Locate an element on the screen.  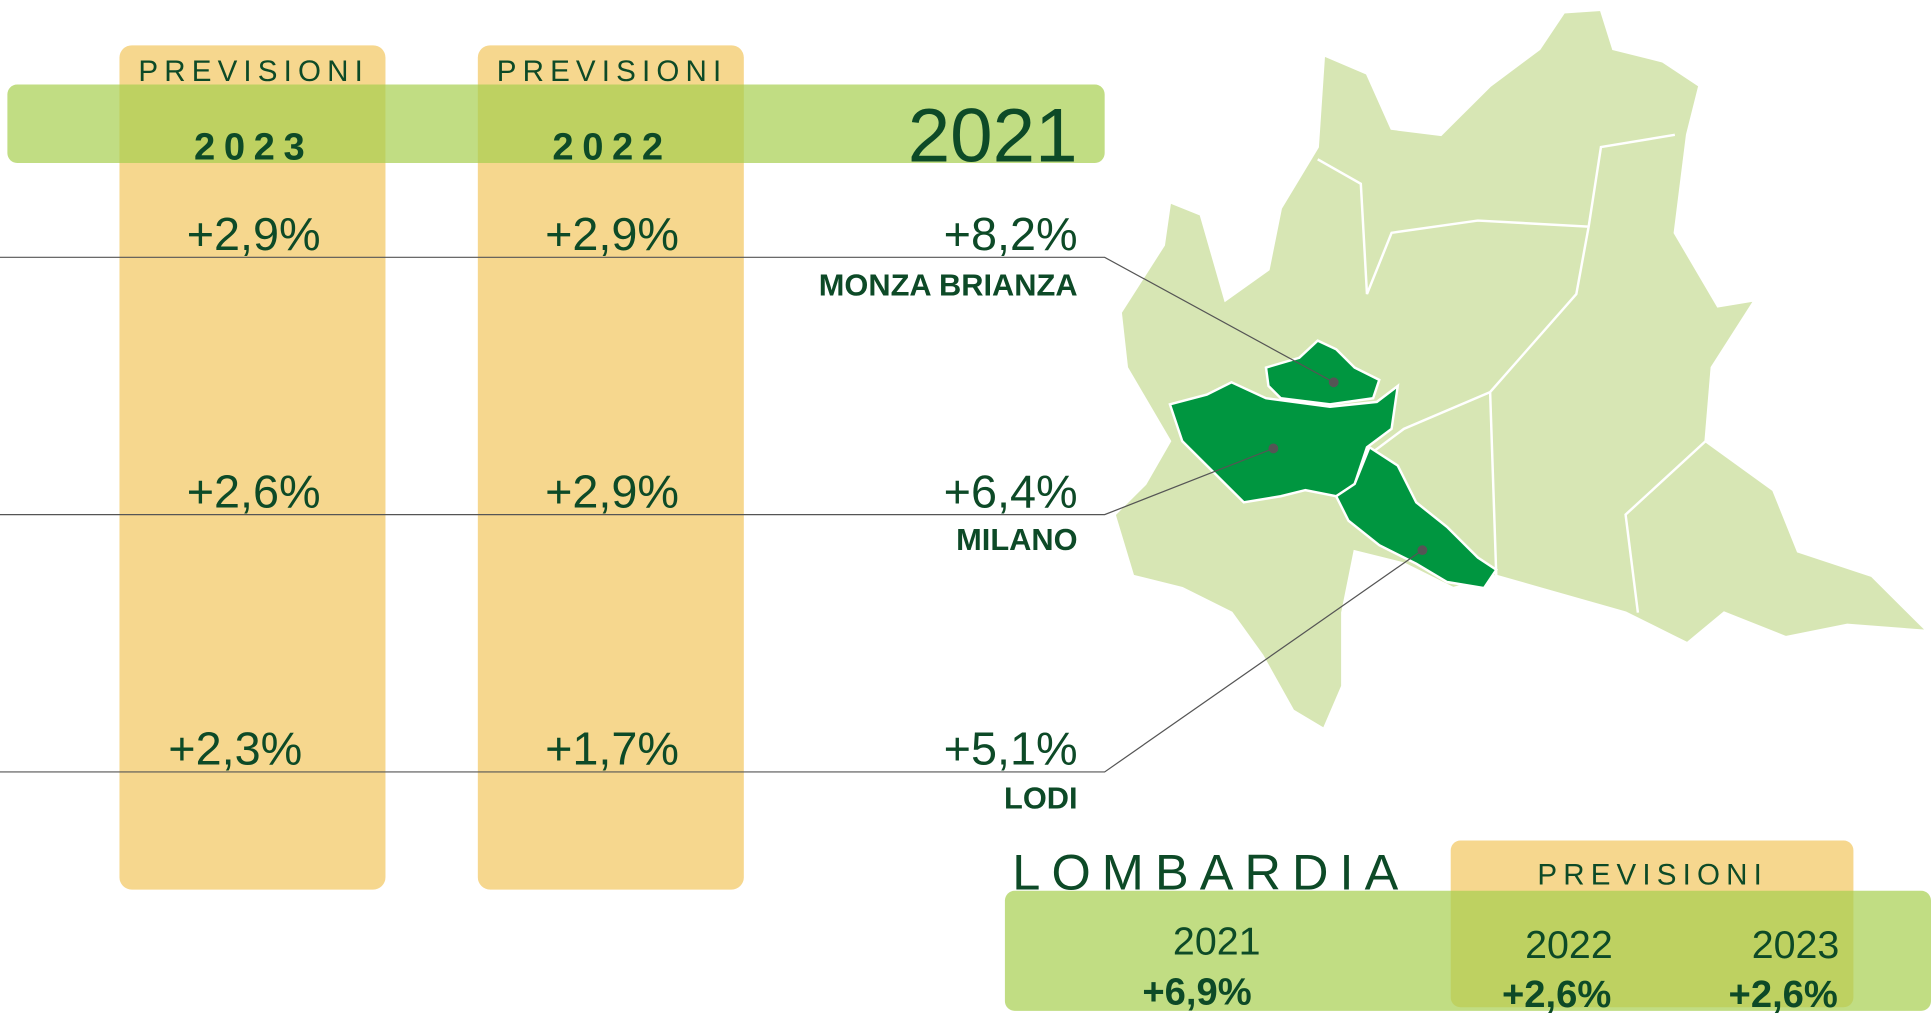
row-label: MILANO is located at coordinates (1016, 539).